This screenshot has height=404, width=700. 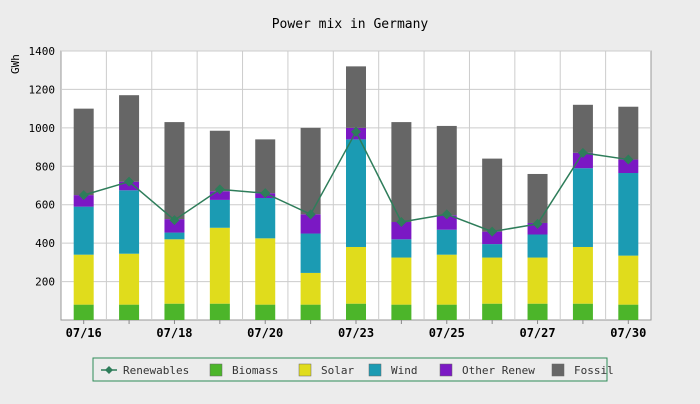 What do you see at coordinates (42, 89) in the screenshot?
I see `y-tick-label: 1200` at bounding box center [42, 89].